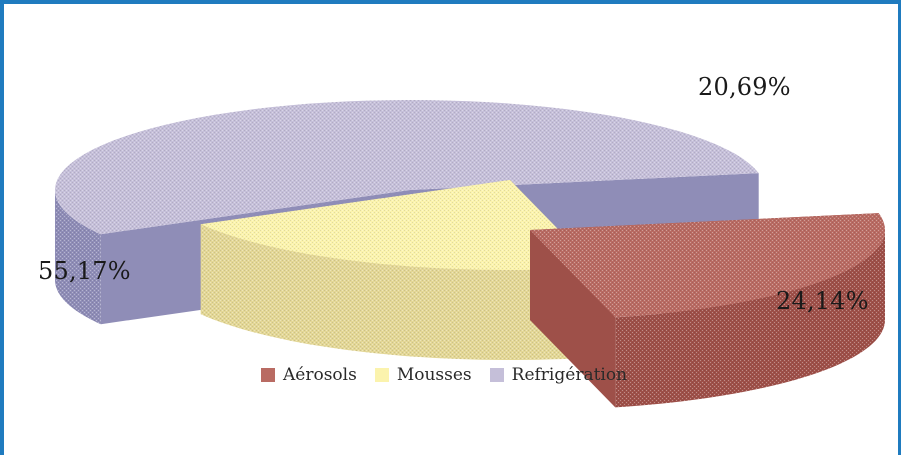  What do you see at coordinates (707, 265) in the screenshot?
I see `pie-top-texture-aerosols` at bounding box center [707, 265].